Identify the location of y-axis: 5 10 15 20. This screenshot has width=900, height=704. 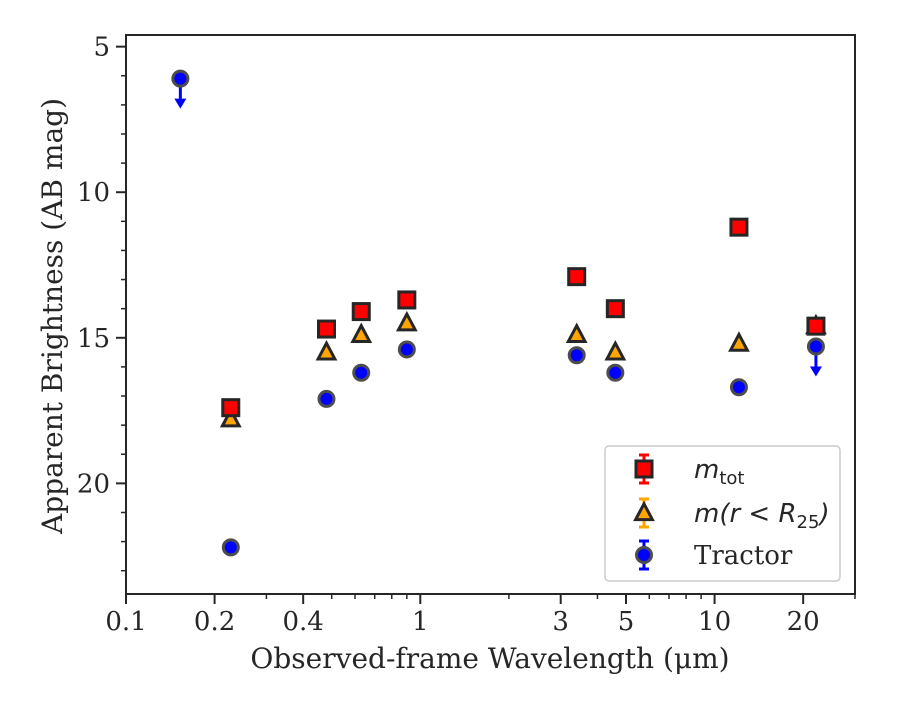
(101, 302).